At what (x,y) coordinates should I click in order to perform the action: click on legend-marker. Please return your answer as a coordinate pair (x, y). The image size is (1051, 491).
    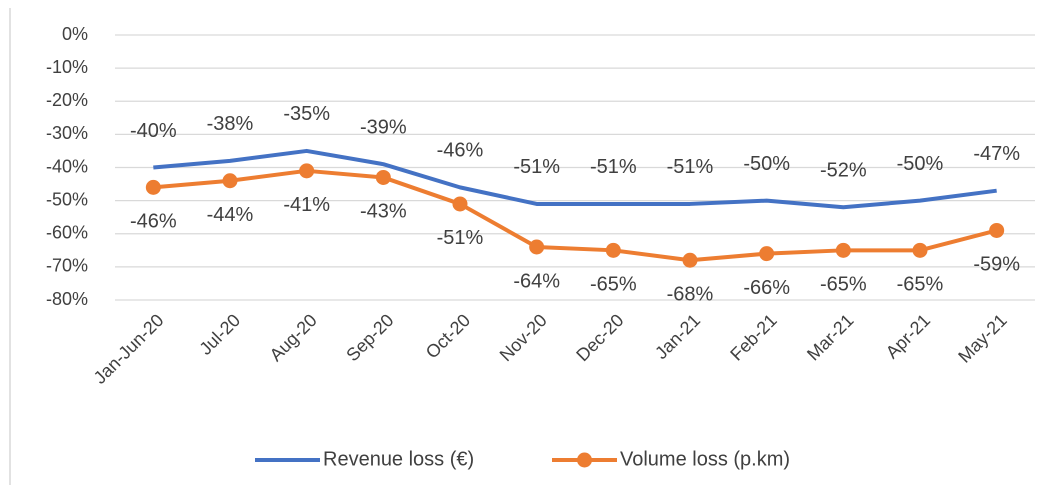
    Looking at the image, I should click on (584, 460).